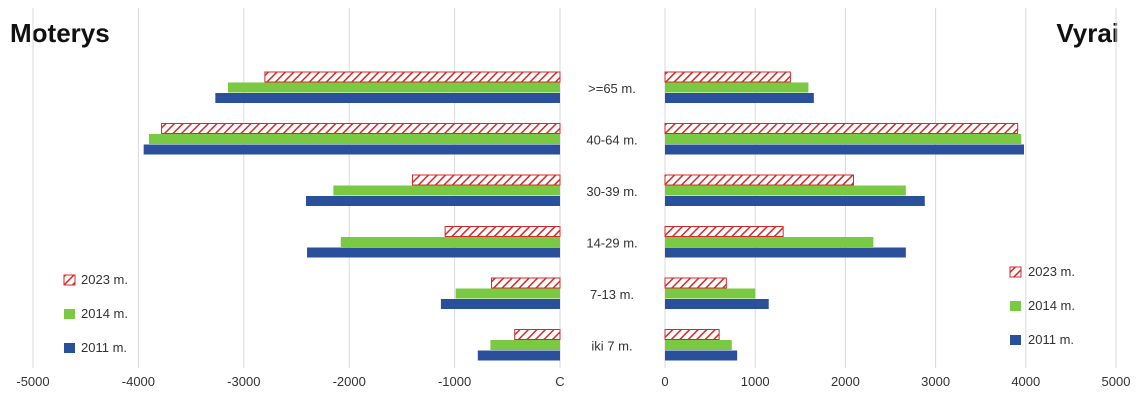  Describe the element at coordinates (104, 313) in the screenshot. I see `left-legend-label: 2014 m.` at that location.